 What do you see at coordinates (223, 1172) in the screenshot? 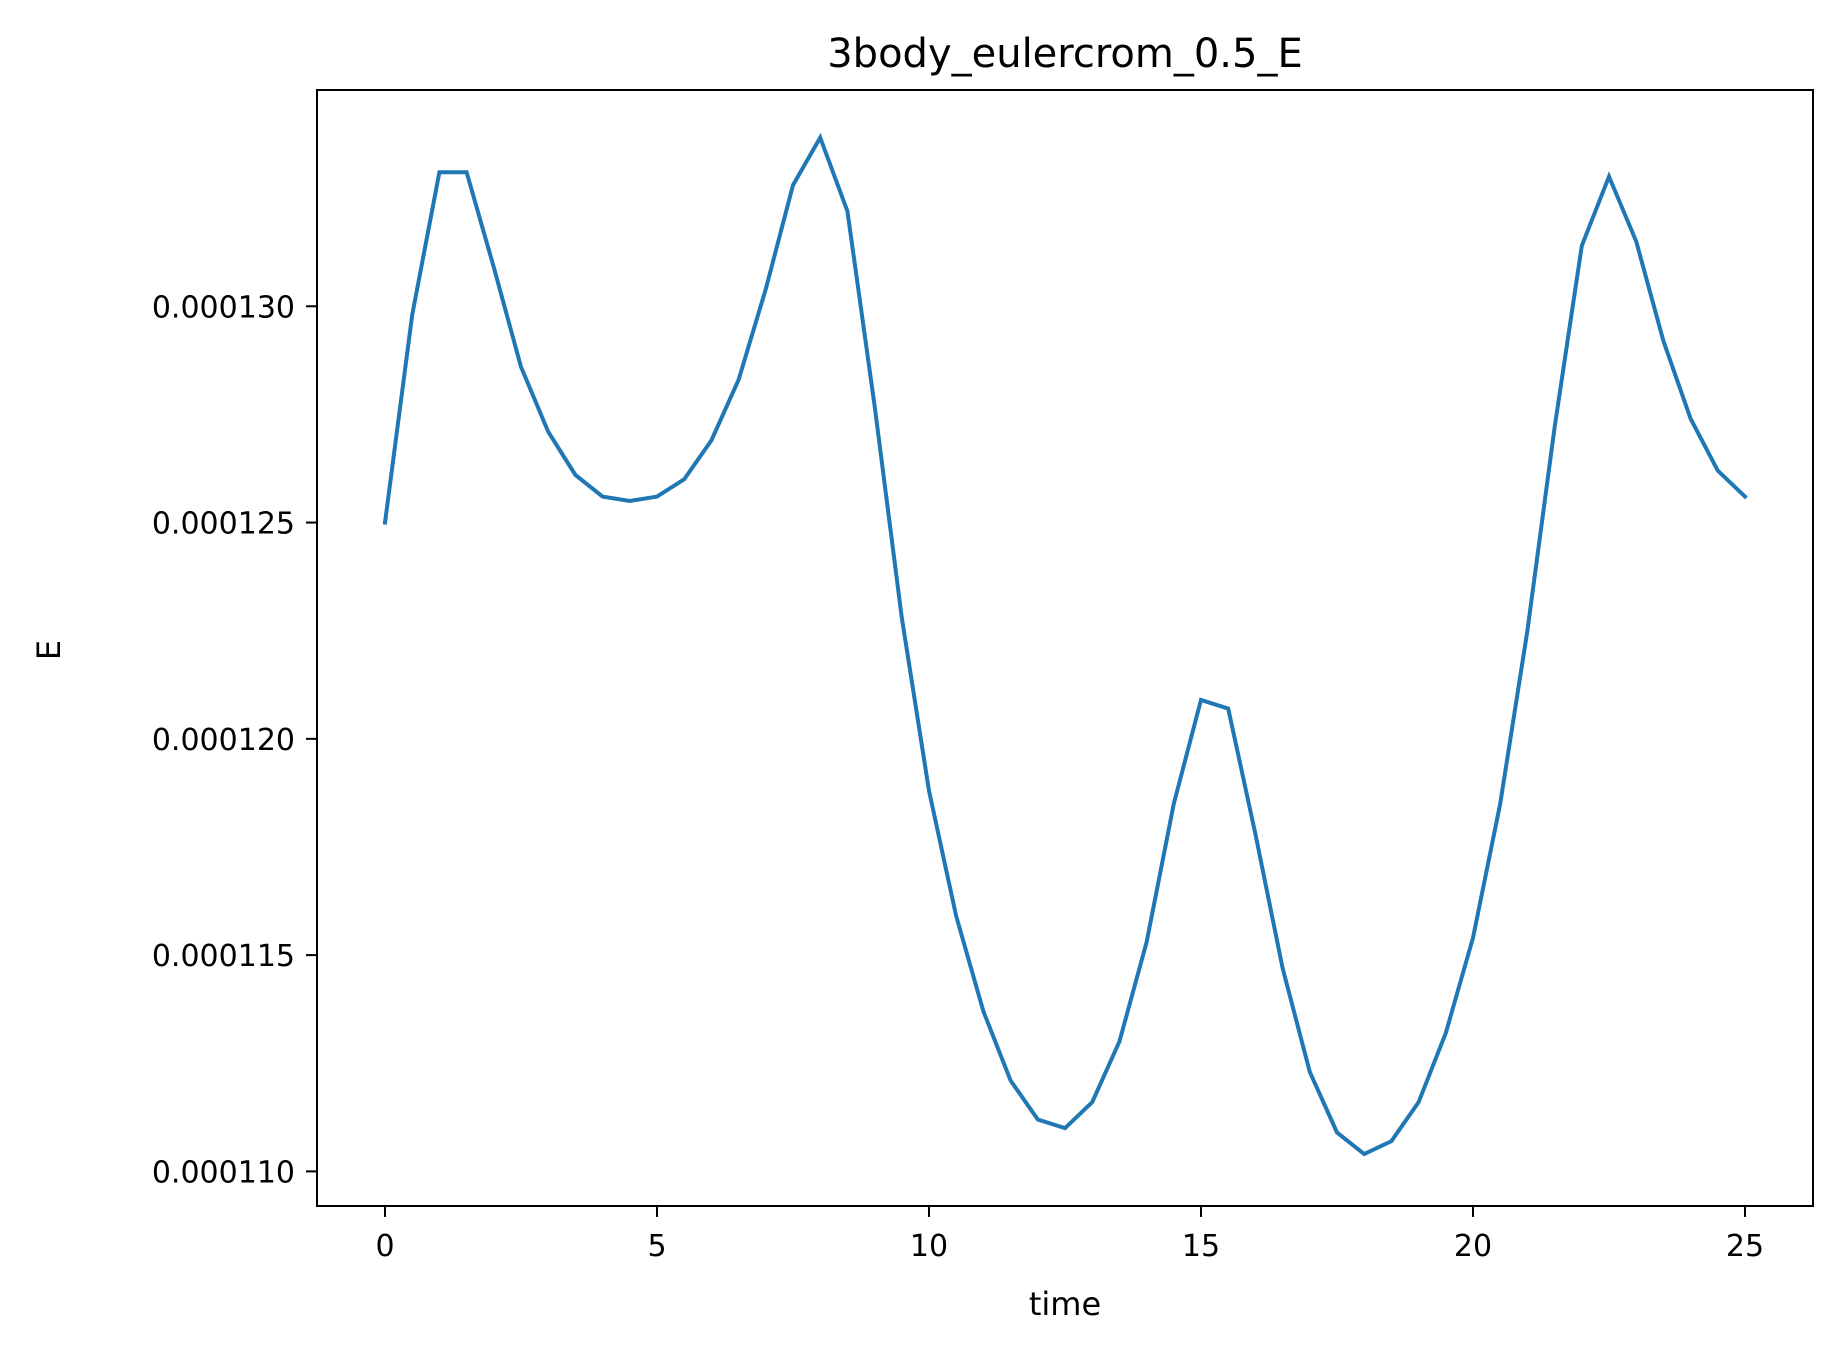
I see `y-tick-label: 0.000110` at bounding box center [223, 1172].